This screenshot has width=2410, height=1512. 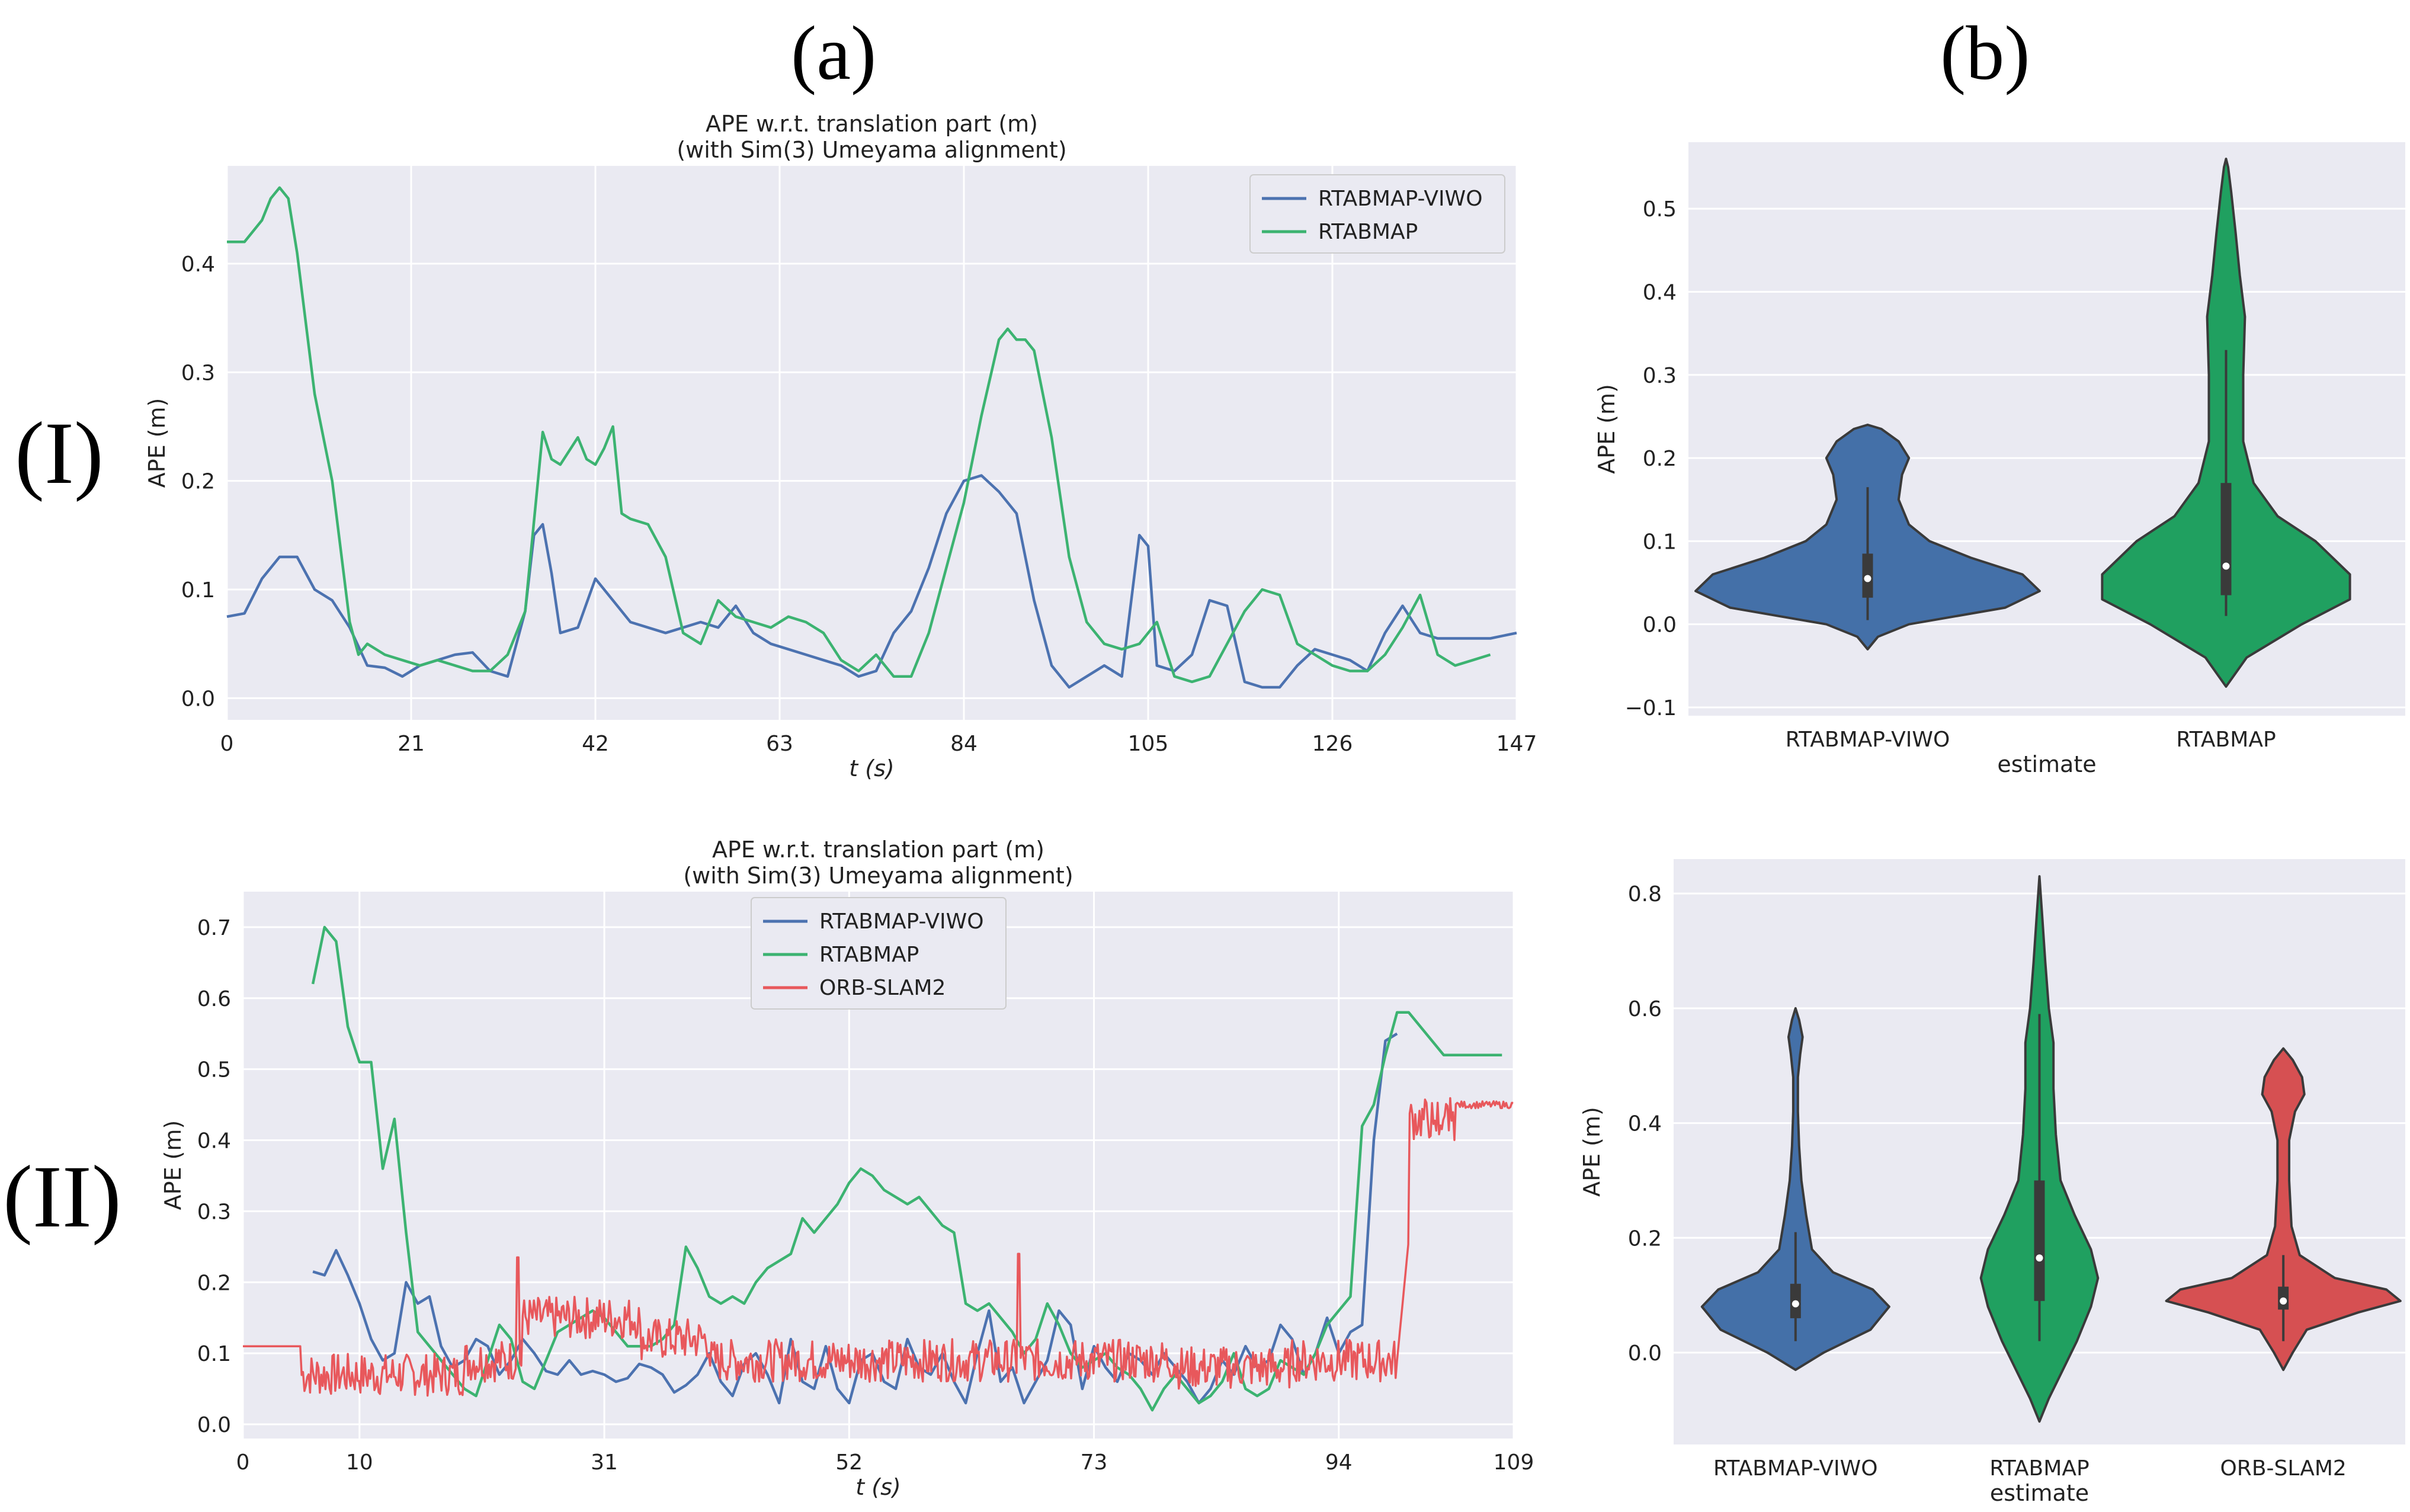 I want to click on line1-ytick-label: 0.2, so click(x=198, y=482).